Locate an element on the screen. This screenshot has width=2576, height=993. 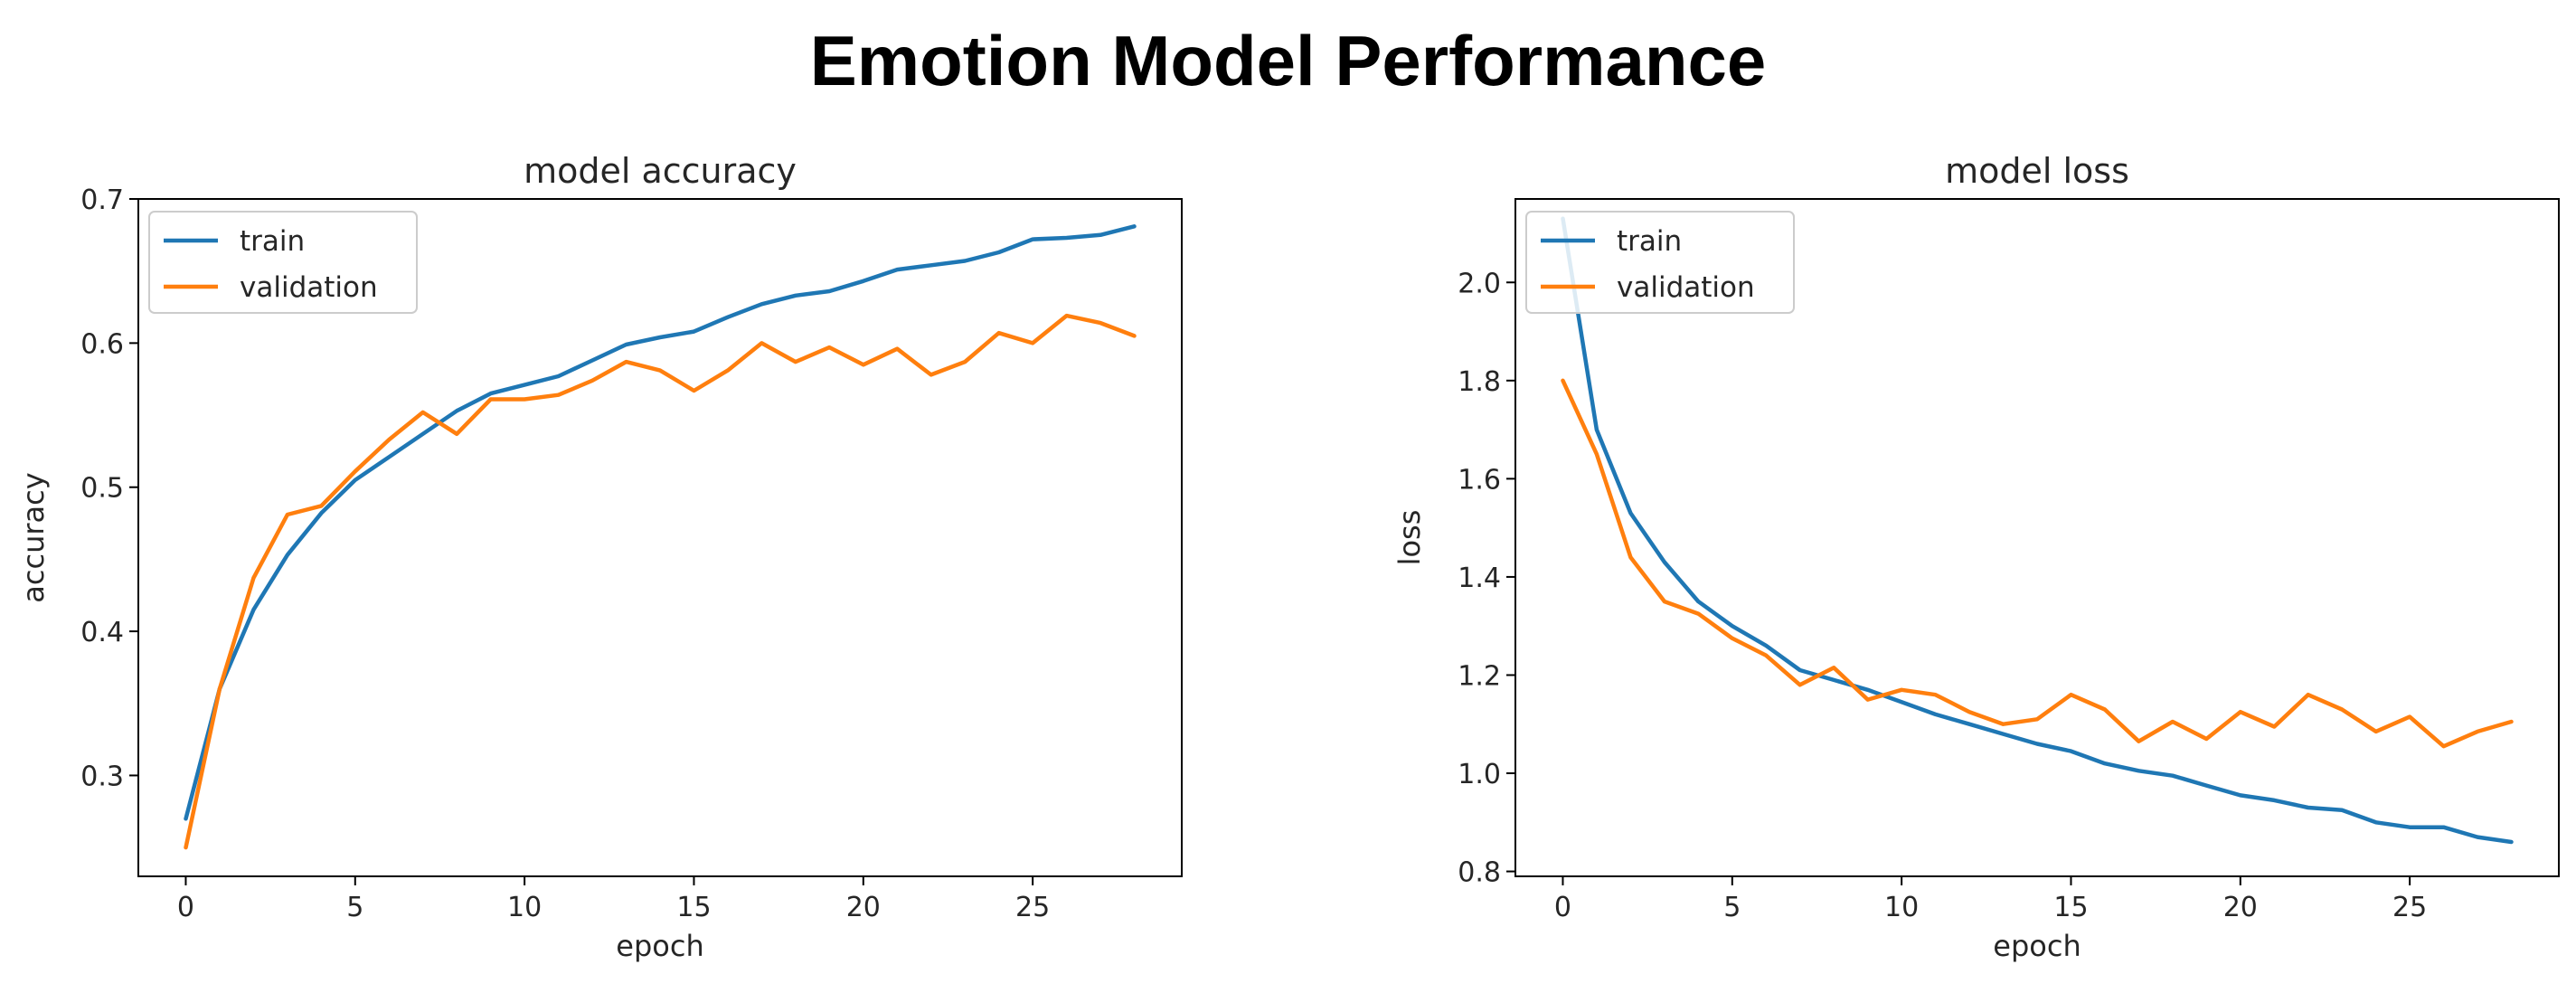
chart1-y-axis-label: accuracy is located at coordinates (34, 537).